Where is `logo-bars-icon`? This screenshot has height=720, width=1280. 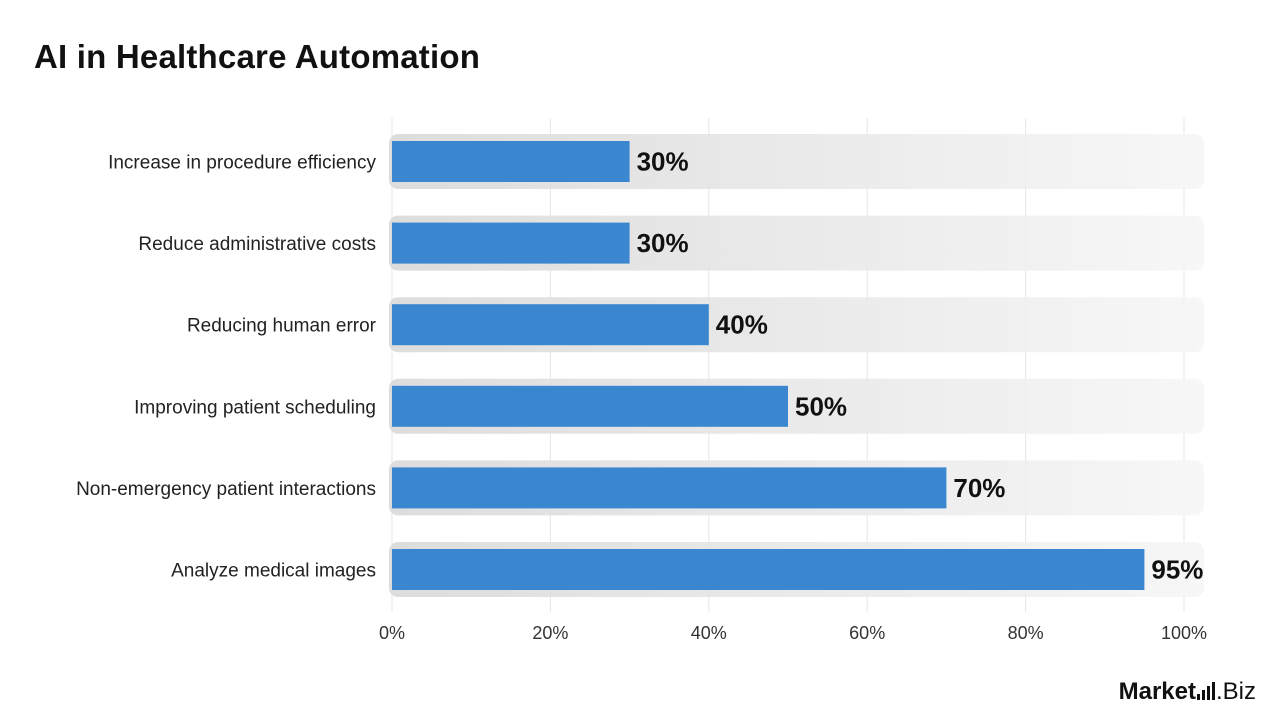 logo-bars-icon is located at coordinates (1205, 691).